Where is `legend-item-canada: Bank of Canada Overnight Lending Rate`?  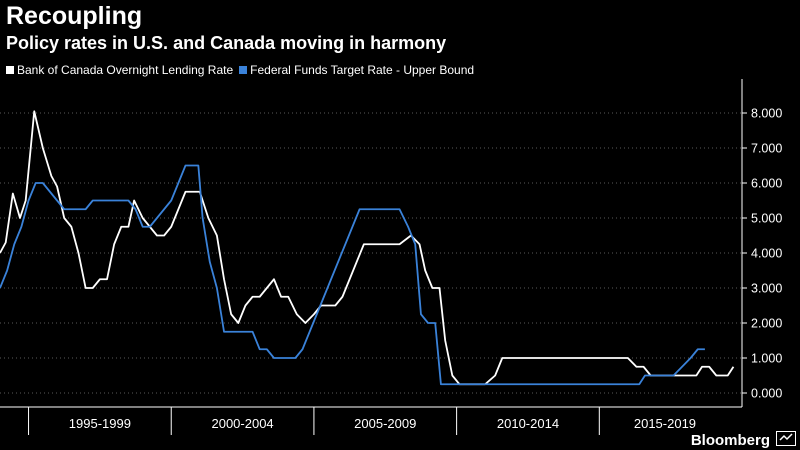 legend-item-canada: Bank of Canada Overnight Lending Rate is located at coordinates (119, 70).